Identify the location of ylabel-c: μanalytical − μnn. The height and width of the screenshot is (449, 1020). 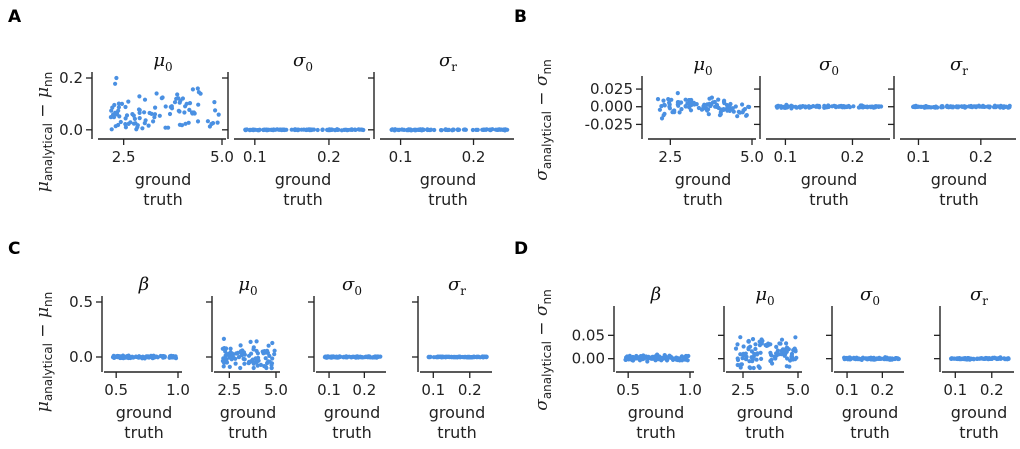
(44, 352).